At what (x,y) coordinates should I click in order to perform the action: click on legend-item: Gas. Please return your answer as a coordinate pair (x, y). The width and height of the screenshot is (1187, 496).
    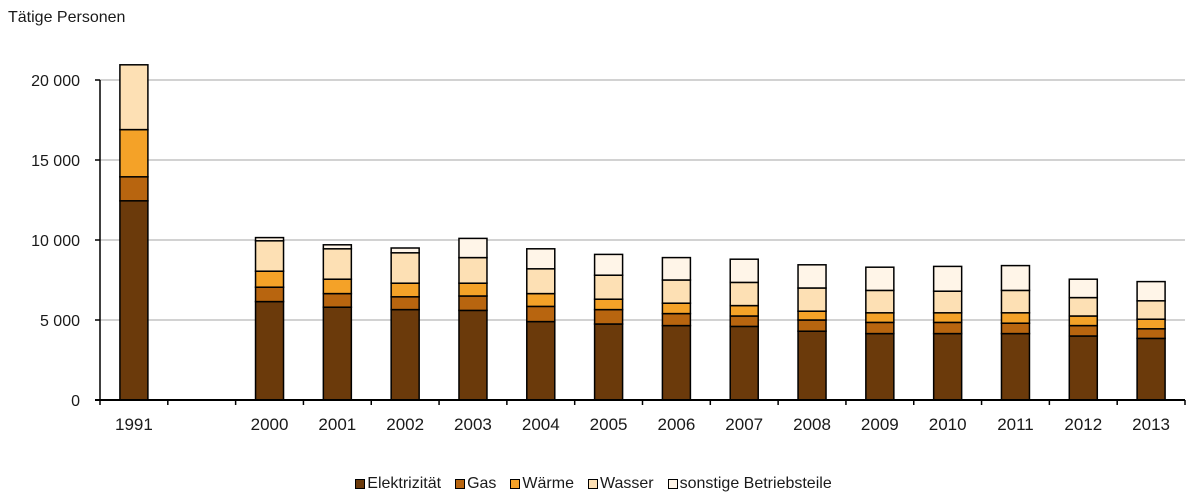
    Looking at the image, I should click on (475, 484).